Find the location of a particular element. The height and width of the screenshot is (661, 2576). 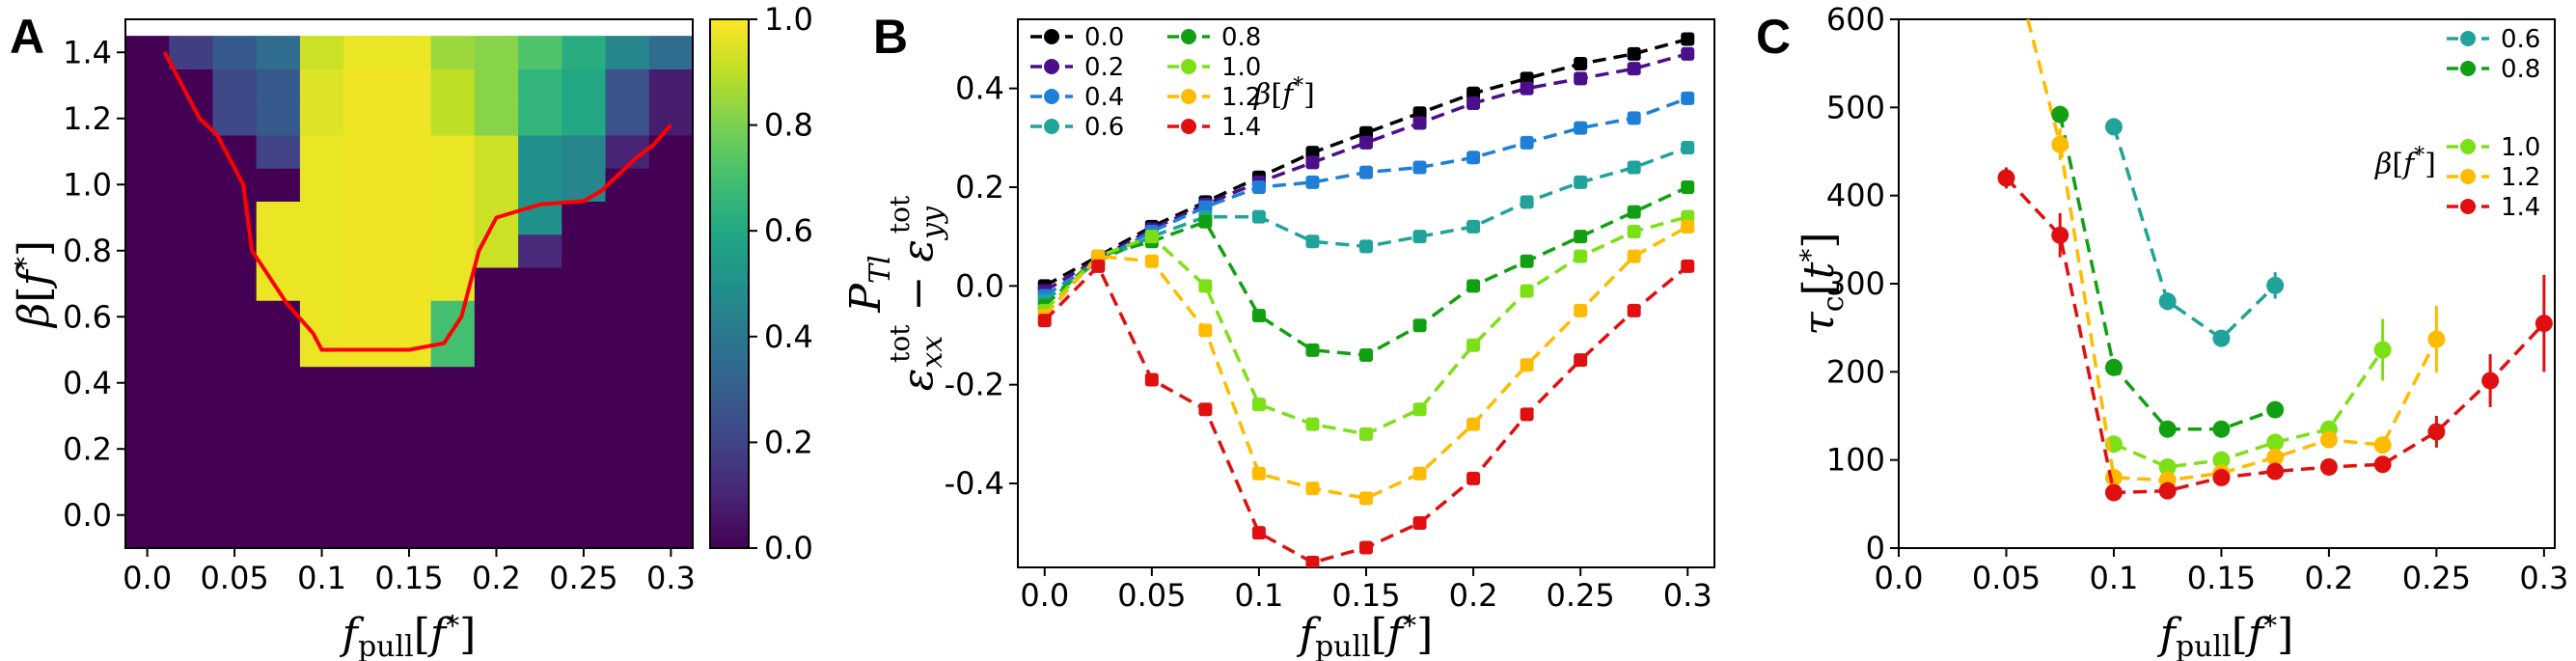

panel-c-ylabel: τc[t*] is located at coordinates (1823, 283).